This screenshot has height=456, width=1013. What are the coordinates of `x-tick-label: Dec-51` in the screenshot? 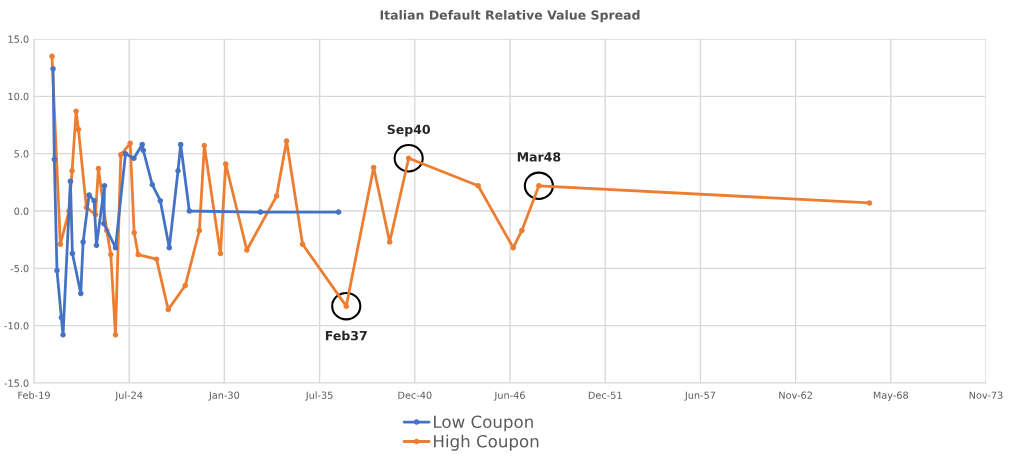 It's located at (605, 395).